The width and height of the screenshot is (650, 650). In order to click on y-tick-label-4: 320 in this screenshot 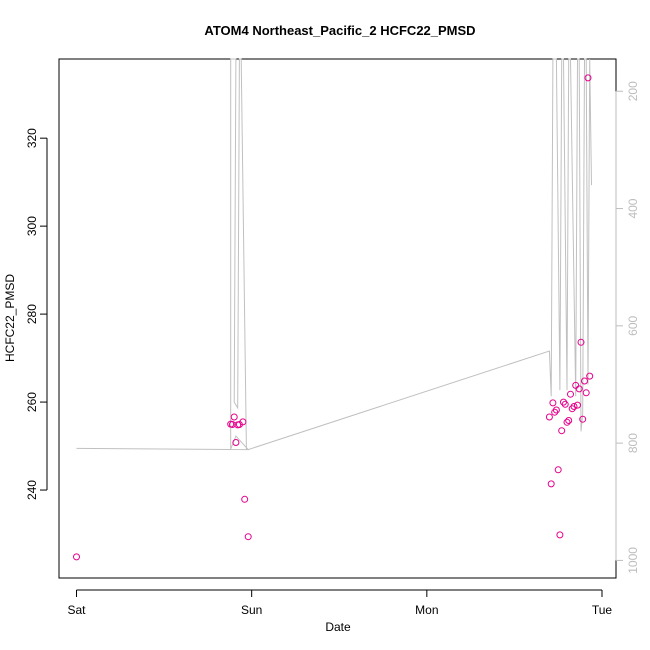, I will do `click(32, 138)`.